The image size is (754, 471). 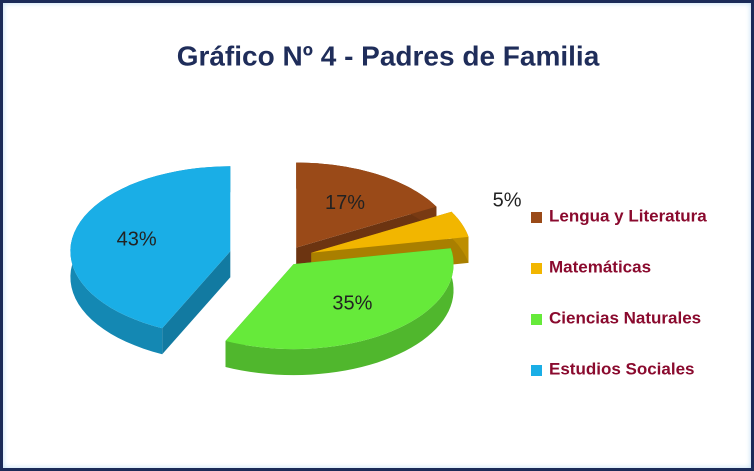 I want to click on legend-label: Matemáticas, so click(x=600, y=266).